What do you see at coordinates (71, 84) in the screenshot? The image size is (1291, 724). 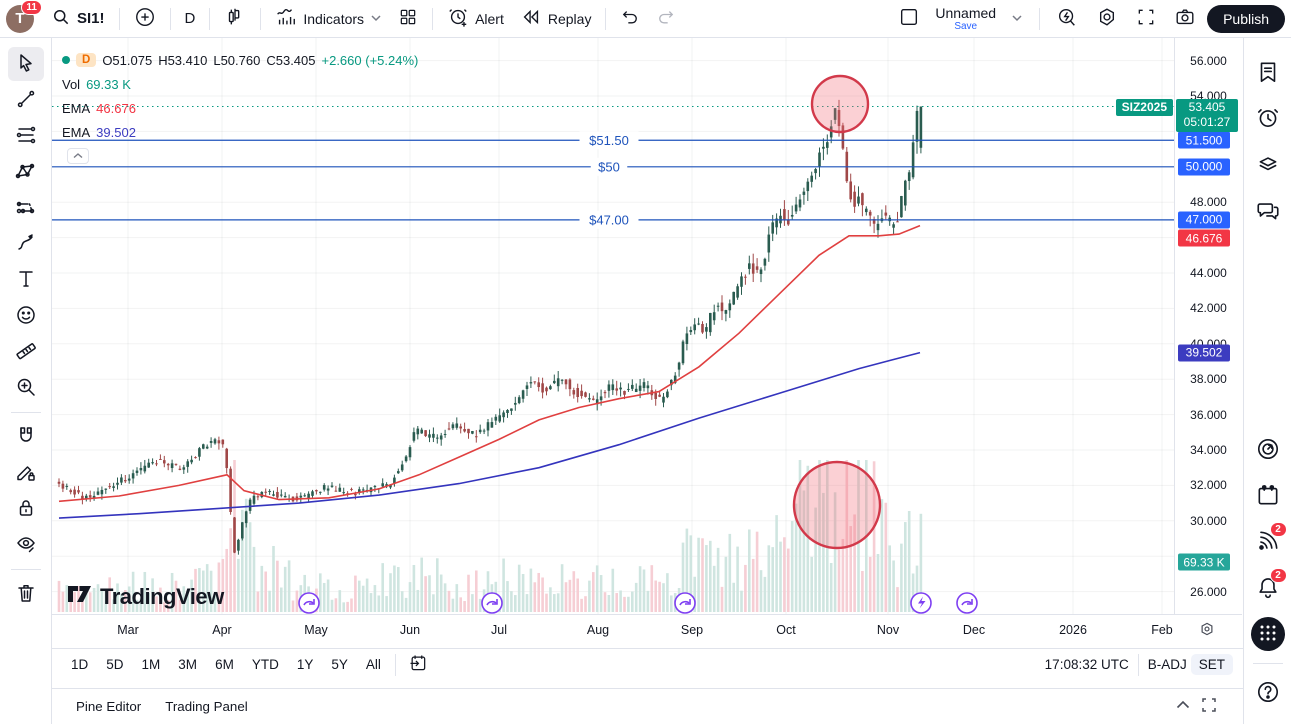 I see `volume-label: Vol` at bounding box center [71, 84].